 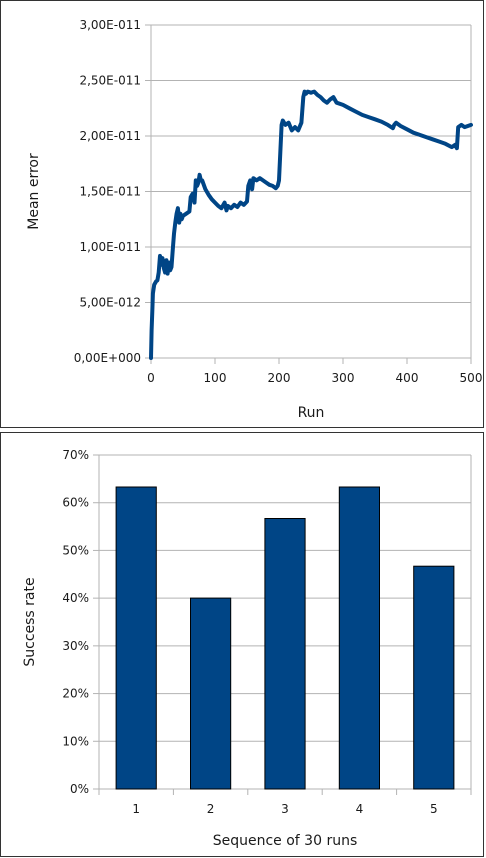 What do you see at coordinates (34, 191) in the screenshot?
I see `line-chart-y-axis-title: Mean error` at bounding box center [34, 191].